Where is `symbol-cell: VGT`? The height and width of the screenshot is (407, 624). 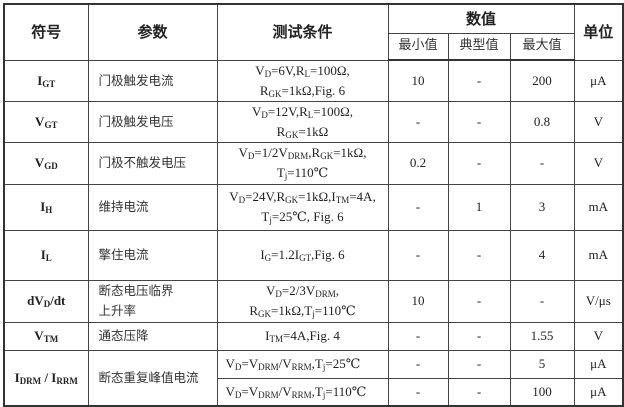 symbol-cell: VGT is located at coordinates (46, 121).